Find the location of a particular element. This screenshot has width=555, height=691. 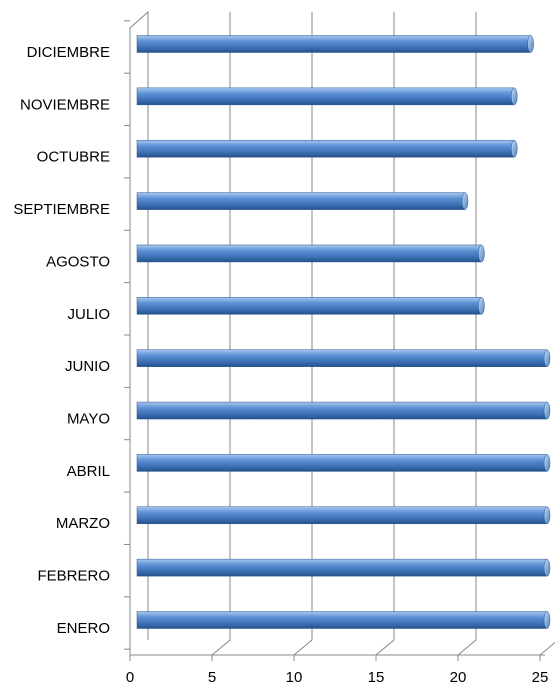

x-tick-label: 20 is located at coordinates (458, 677).